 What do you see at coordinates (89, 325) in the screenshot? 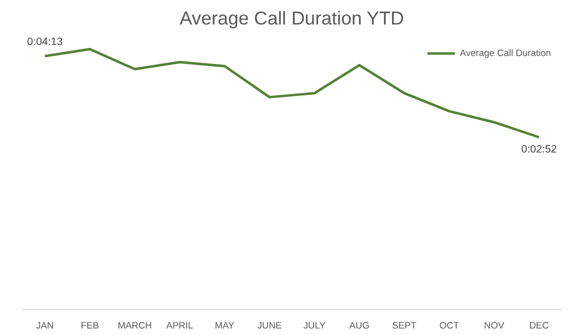
I see `x-tick-label: FEB` at bounding box center [89, 325].